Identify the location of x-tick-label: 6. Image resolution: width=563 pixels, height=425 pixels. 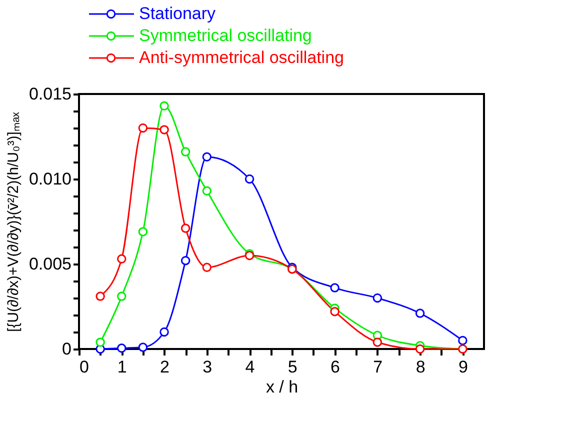
(335, 367).